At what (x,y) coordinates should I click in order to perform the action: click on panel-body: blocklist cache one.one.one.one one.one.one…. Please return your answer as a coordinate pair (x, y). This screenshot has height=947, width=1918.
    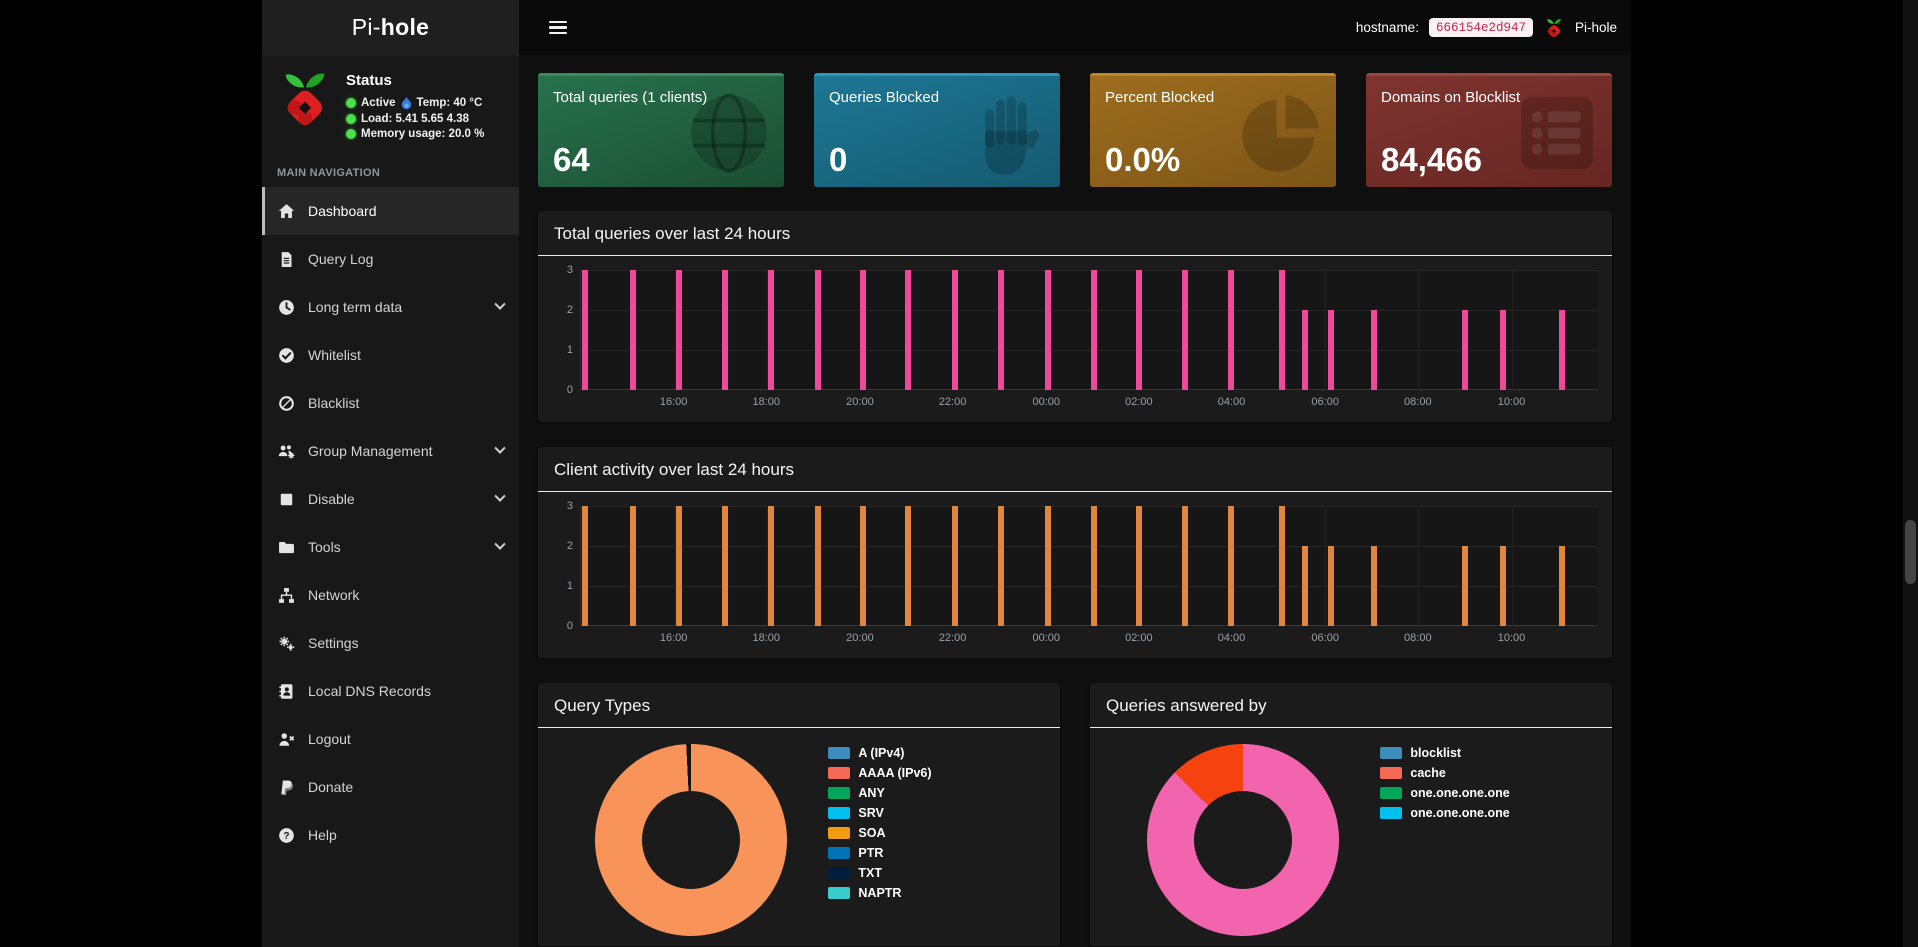
    Looking at the image, I should click on (1351, 837).